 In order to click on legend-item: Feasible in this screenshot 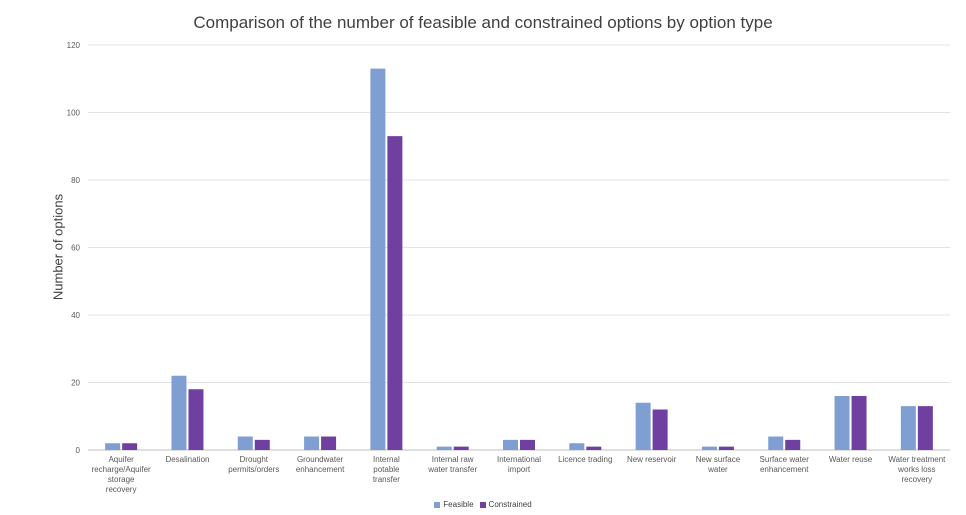, I will do `click(454, 504)`.